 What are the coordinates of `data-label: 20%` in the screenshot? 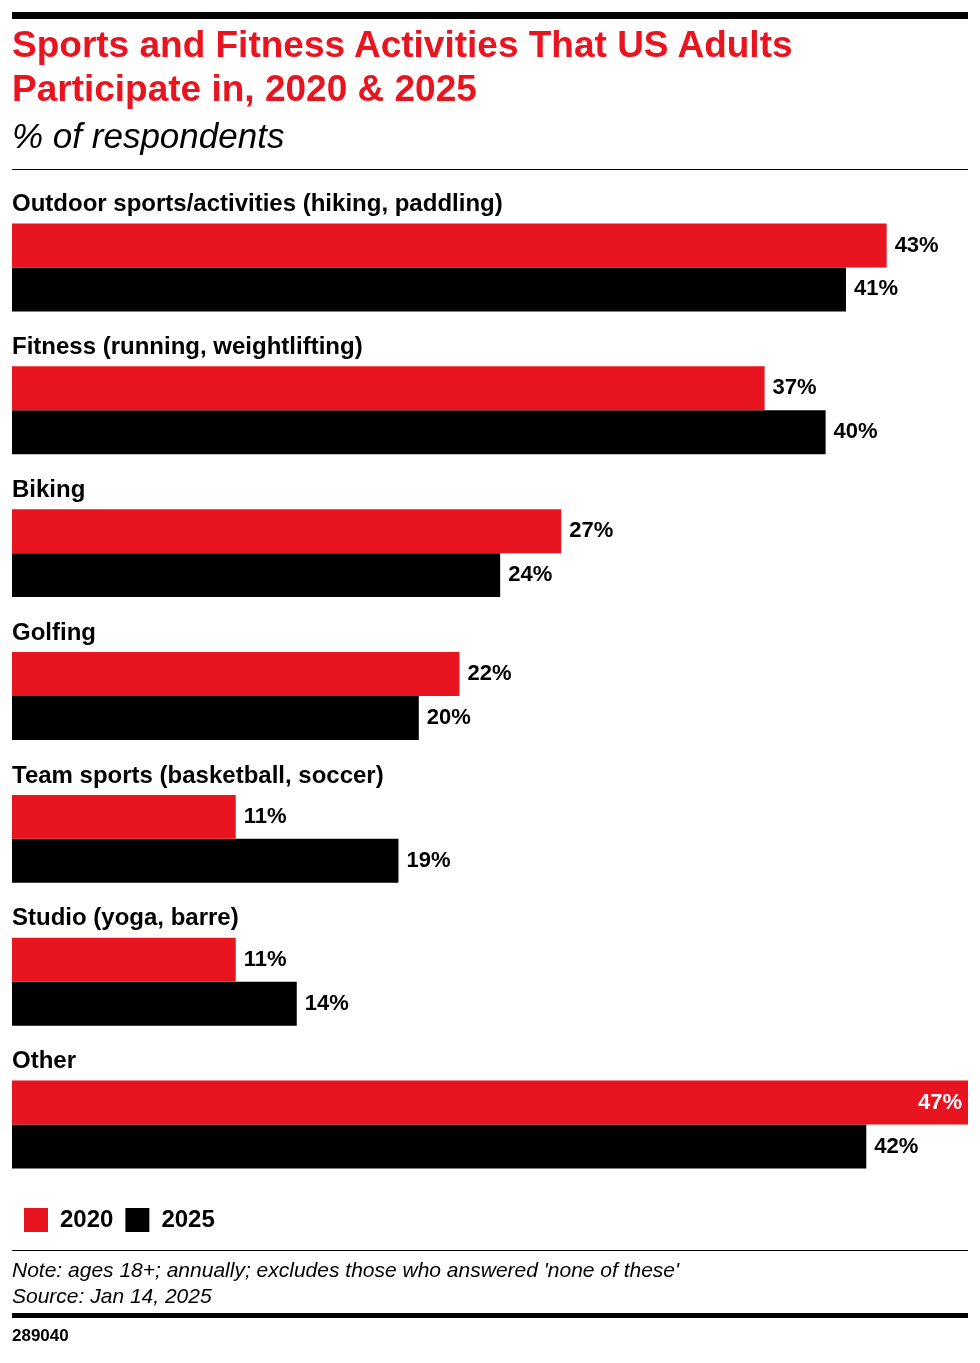 It's located at (448, 717).